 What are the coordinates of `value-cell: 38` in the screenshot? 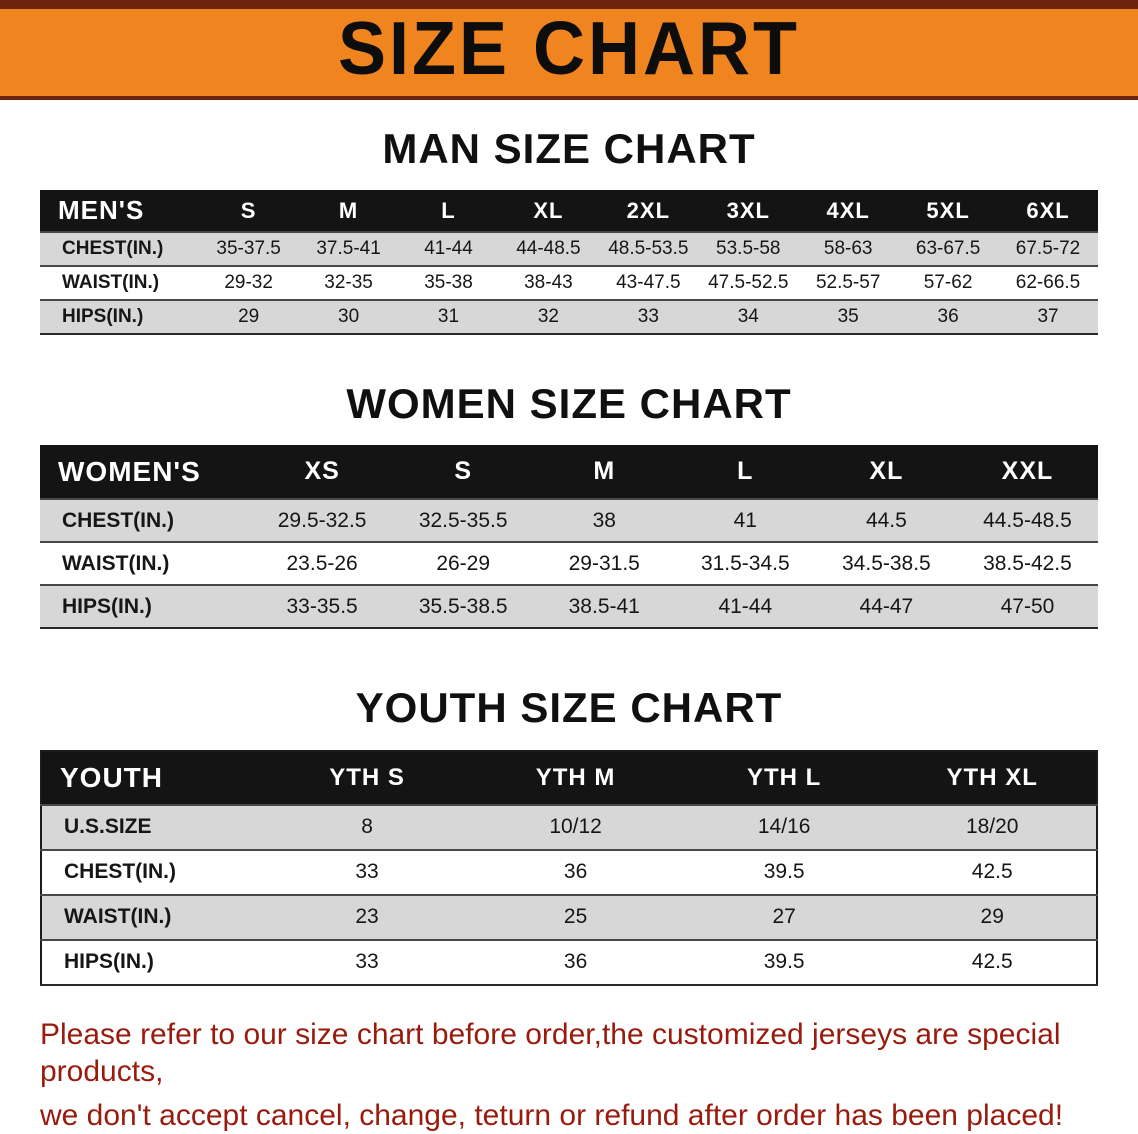 It's located at (604, 520).